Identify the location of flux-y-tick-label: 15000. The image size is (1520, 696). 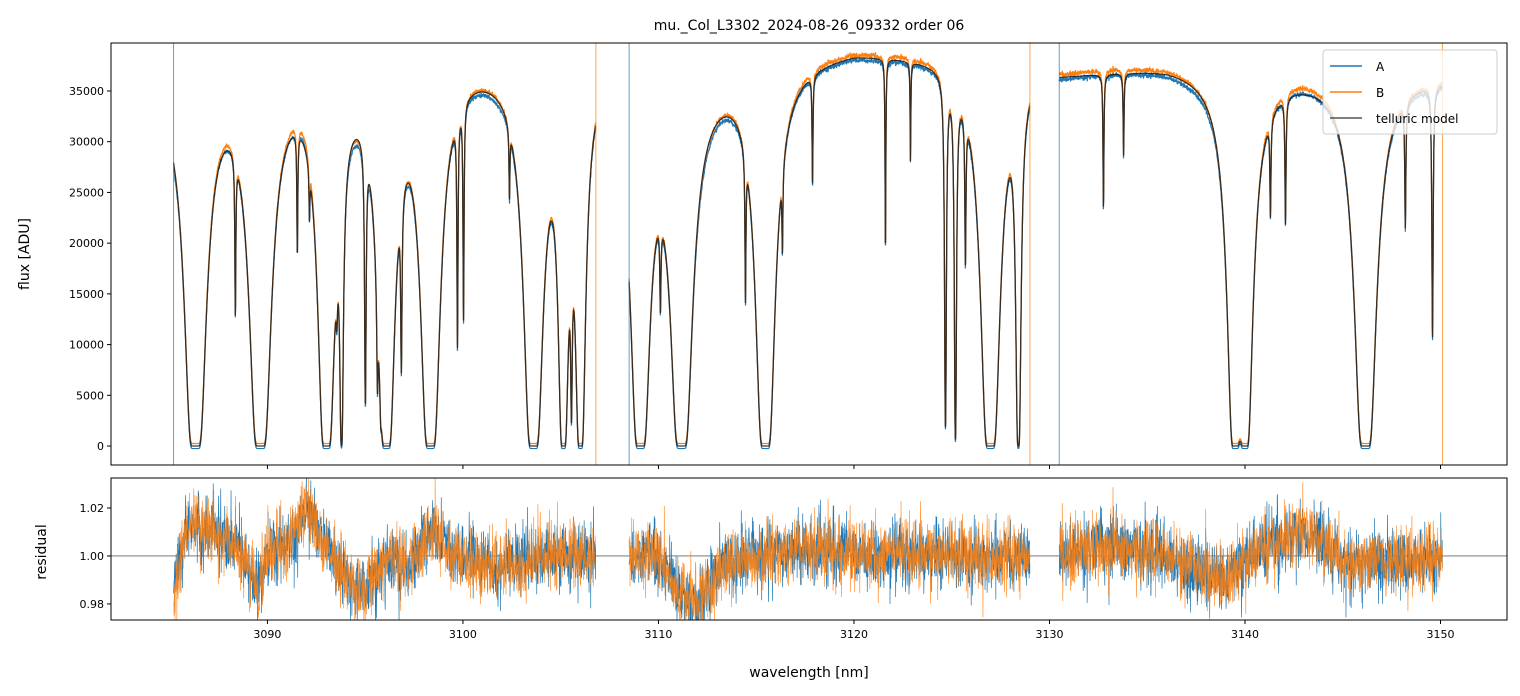
(86, 294).